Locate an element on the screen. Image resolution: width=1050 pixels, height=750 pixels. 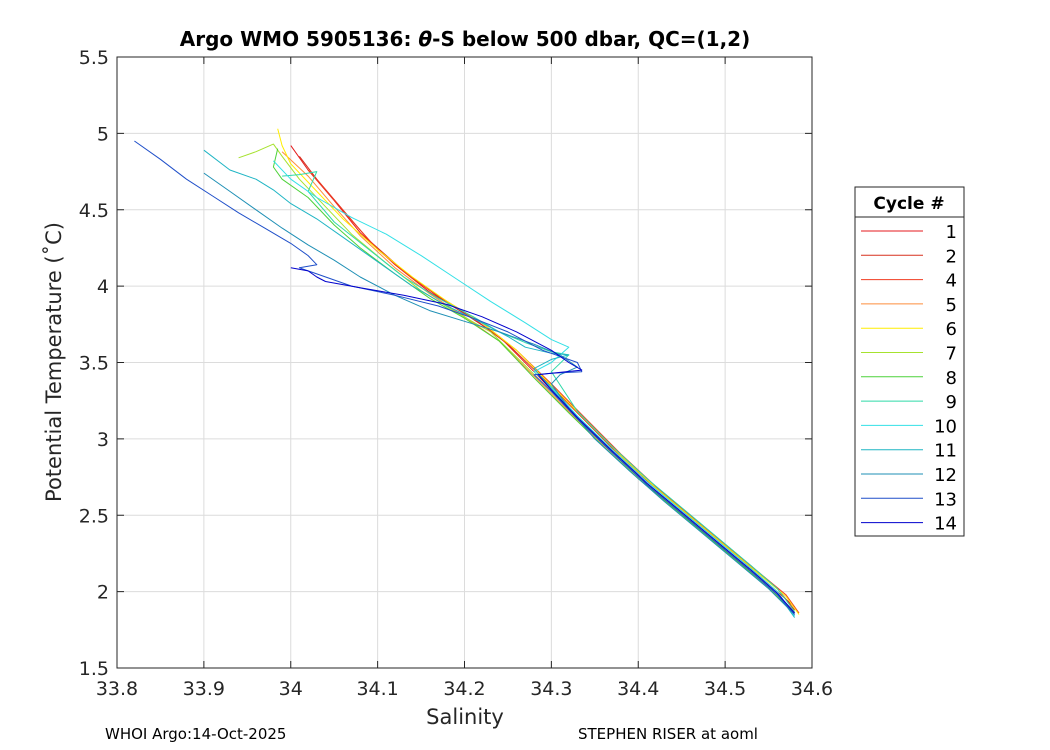
legend-label-cycle-12: 12 is located at coordinates (945, 475).